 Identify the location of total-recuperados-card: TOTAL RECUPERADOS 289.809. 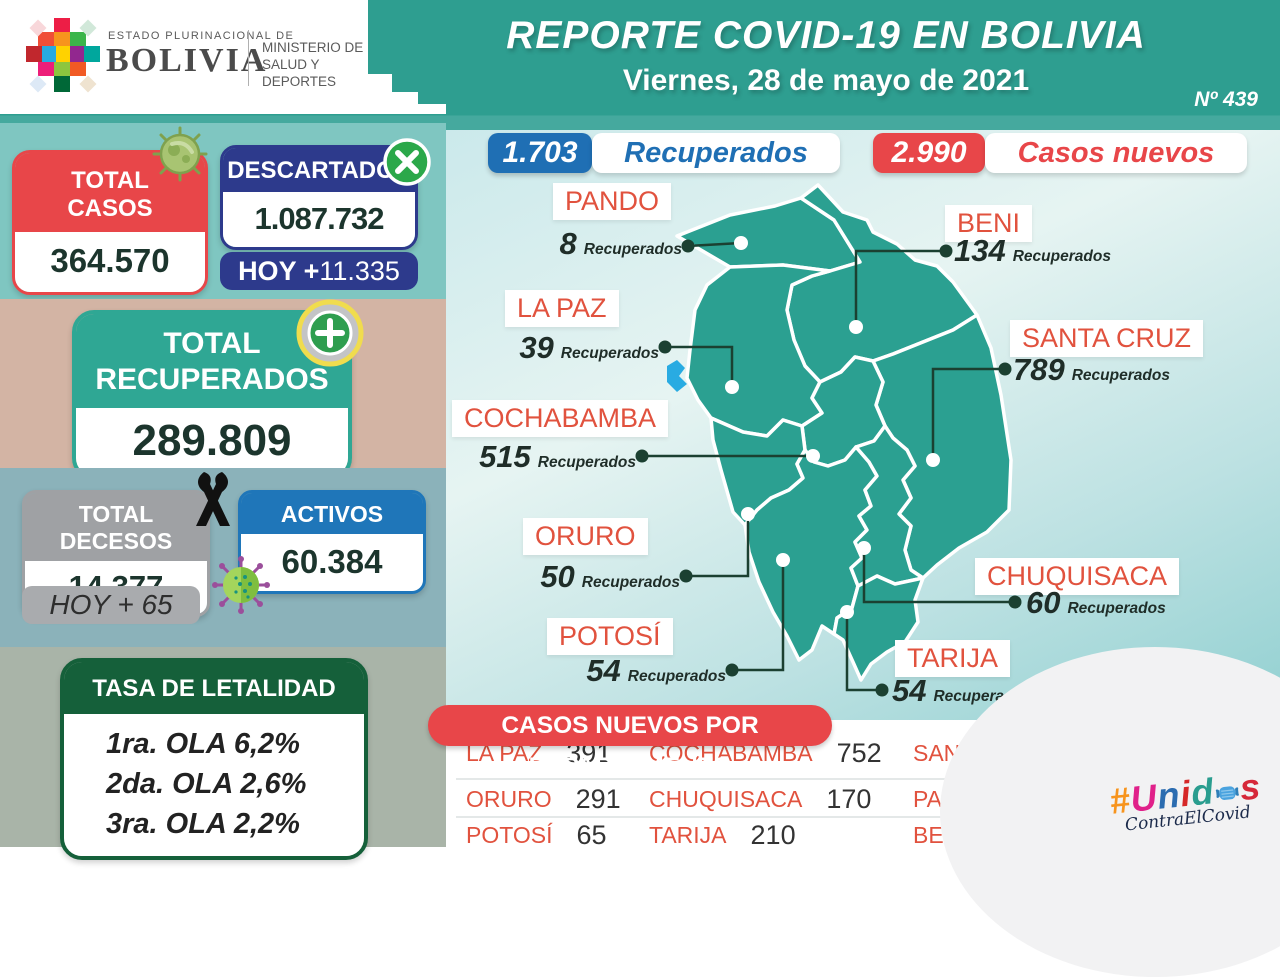
(212, 395).